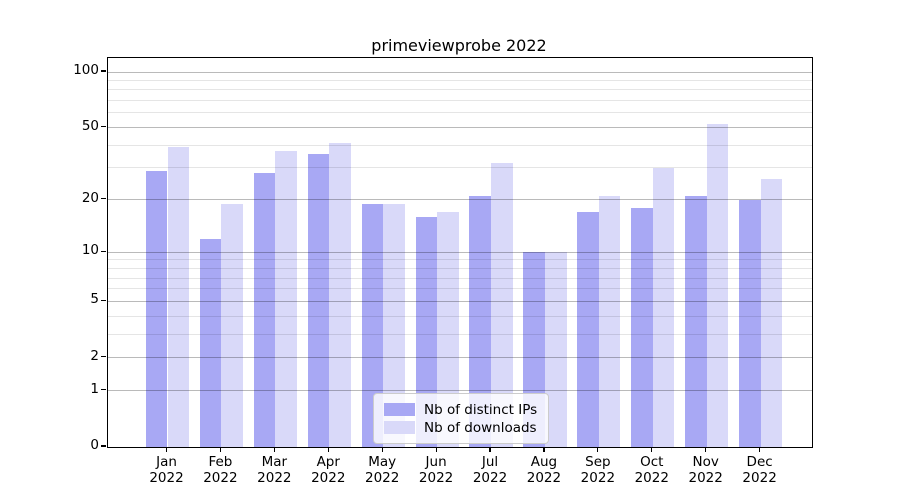 This screenshot has height=500, width=900. I want to click on x-tick-label: Aug 2022, so click(544, 470).